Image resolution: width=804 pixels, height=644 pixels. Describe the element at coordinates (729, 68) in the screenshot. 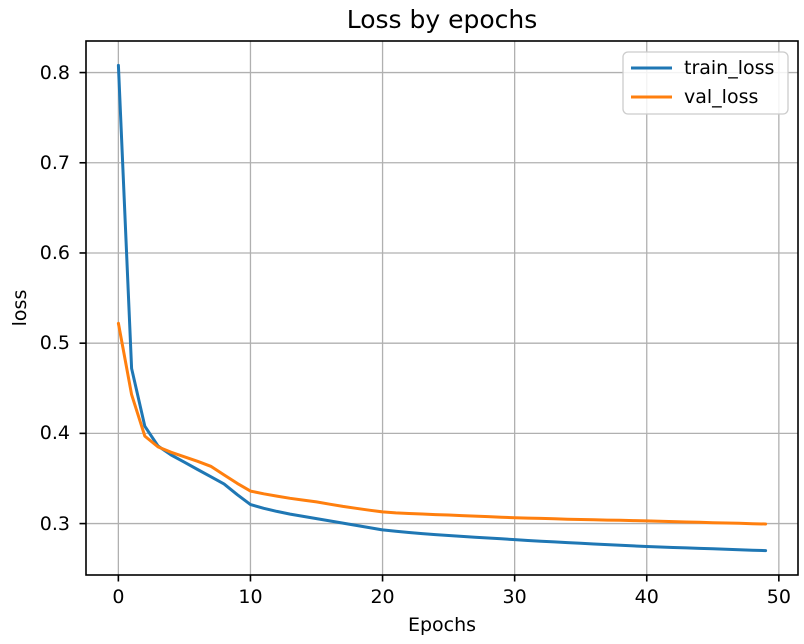

I see `legend-label-train_loss: train_loss` at that location.